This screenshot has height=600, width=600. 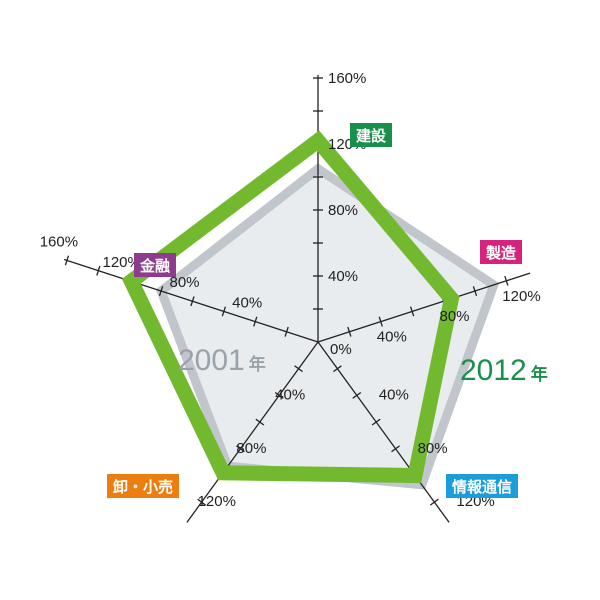 I want to click on series-label-2012: 2012 年, so click(x=504, y=370).